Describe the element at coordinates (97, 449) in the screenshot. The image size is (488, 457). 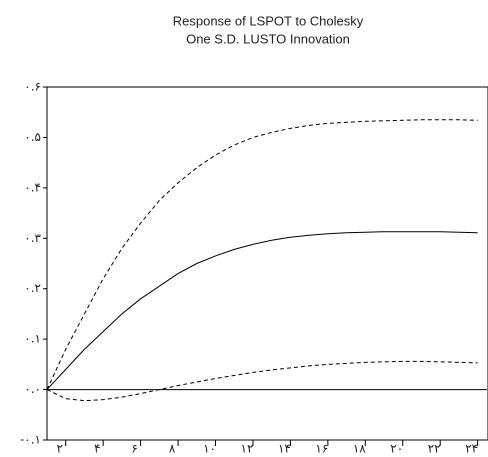
I see `x-tick-label: ۴` at that location.